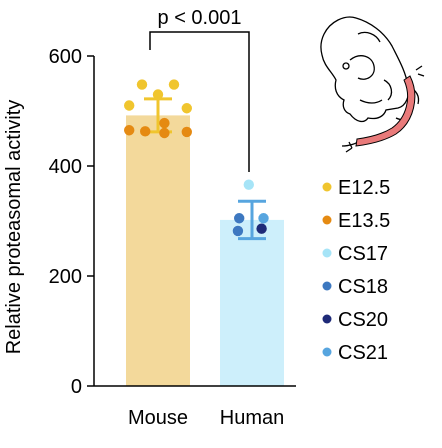  What do you see at coordinates (199, 101) in the screenshot?
I see `significance-bracket` at bounding box center [199, 101].